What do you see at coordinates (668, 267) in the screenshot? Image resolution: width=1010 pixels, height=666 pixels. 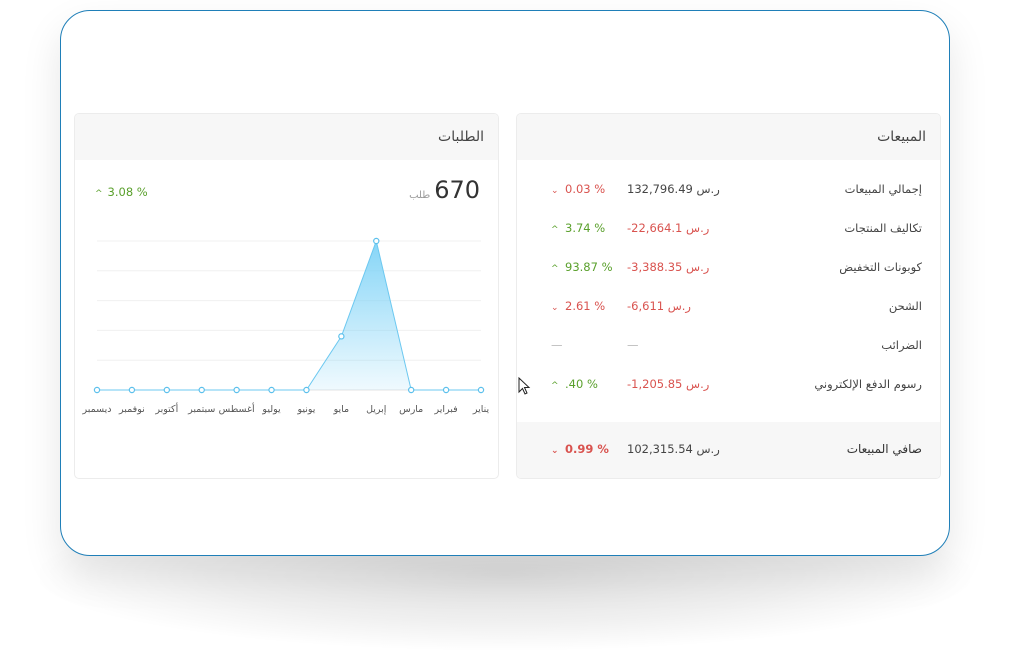 I see `sales-row-amount: -3,388.35 ر.س` at bounding box center [668, 267].